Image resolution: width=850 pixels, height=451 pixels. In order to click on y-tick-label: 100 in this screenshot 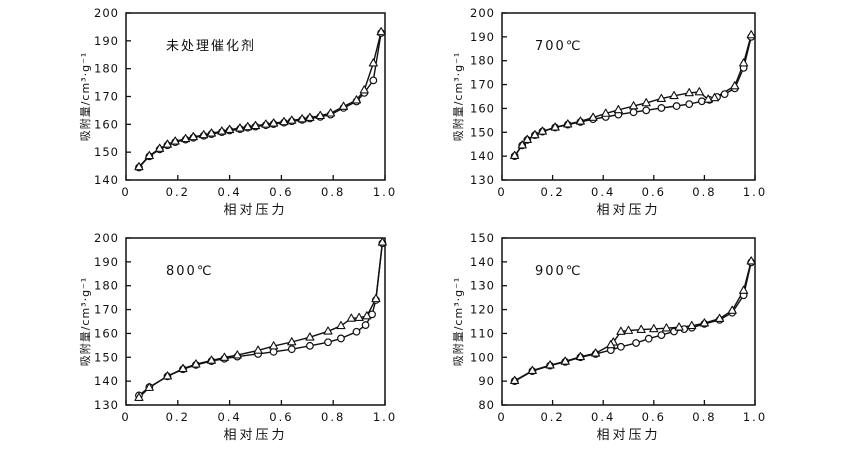, I will do `click(482, 357)`.